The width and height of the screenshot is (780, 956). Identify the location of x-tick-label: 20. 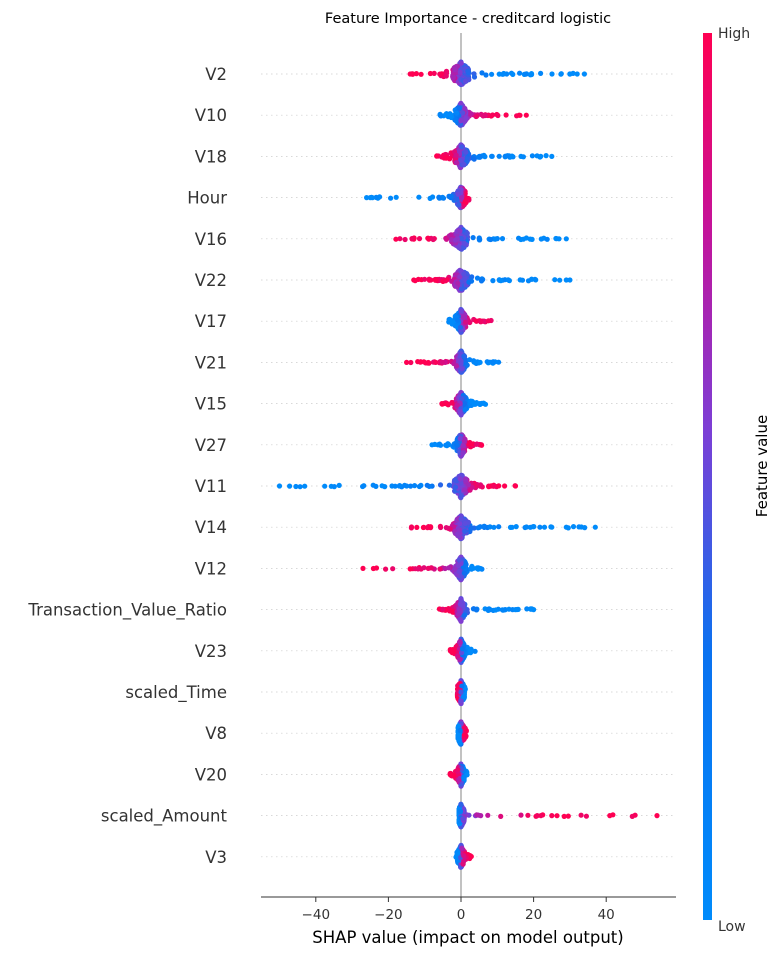
(533, 915).